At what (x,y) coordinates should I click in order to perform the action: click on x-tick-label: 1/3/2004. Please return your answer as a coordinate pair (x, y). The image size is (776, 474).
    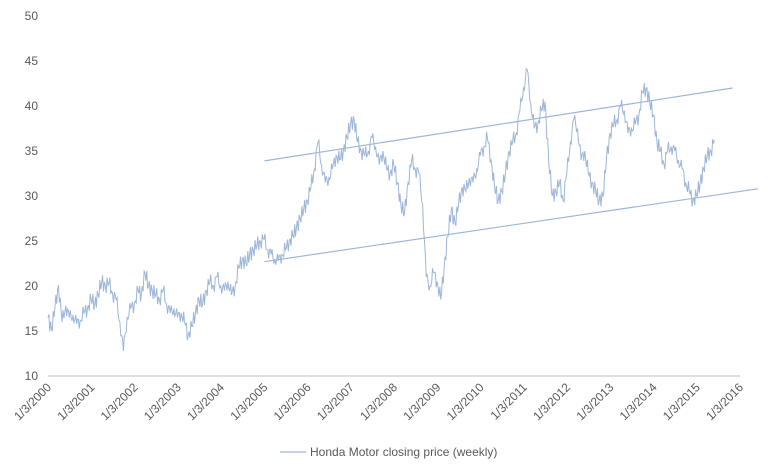
    Looking at the image, I should click on (205, 401).